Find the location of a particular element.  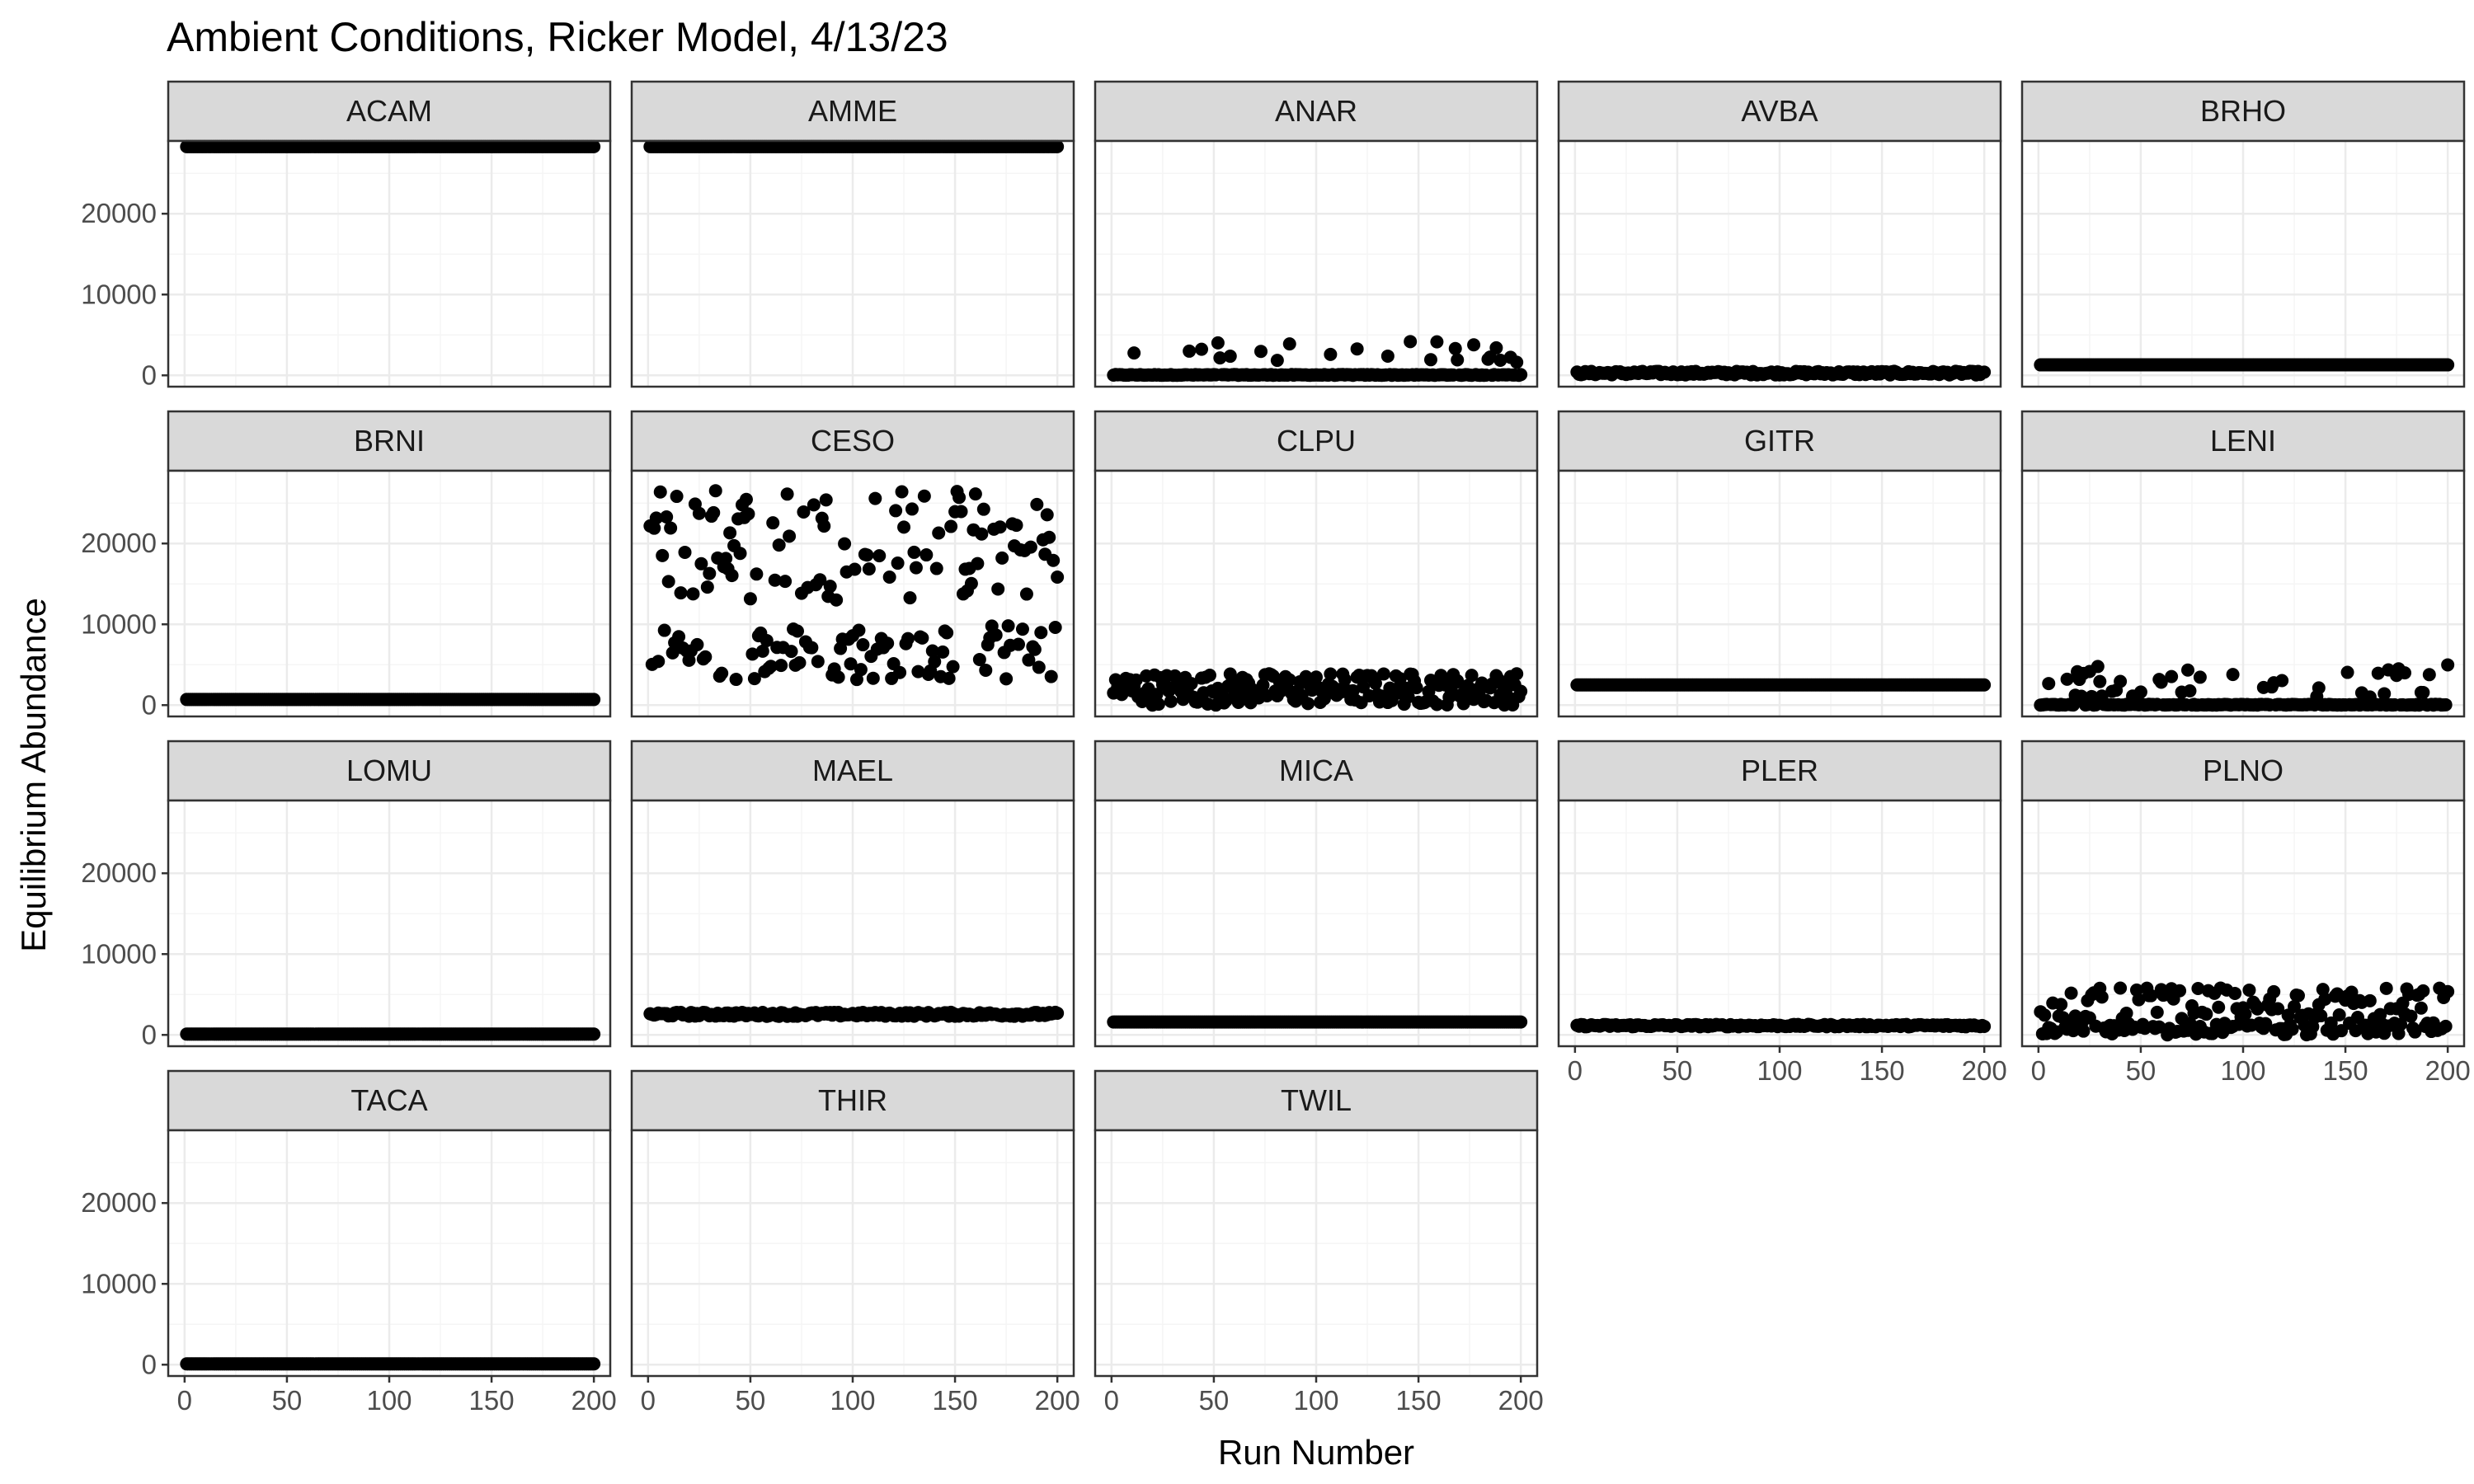

facet-panel-clpu: CLPU is located at coordinates (1316, 564).